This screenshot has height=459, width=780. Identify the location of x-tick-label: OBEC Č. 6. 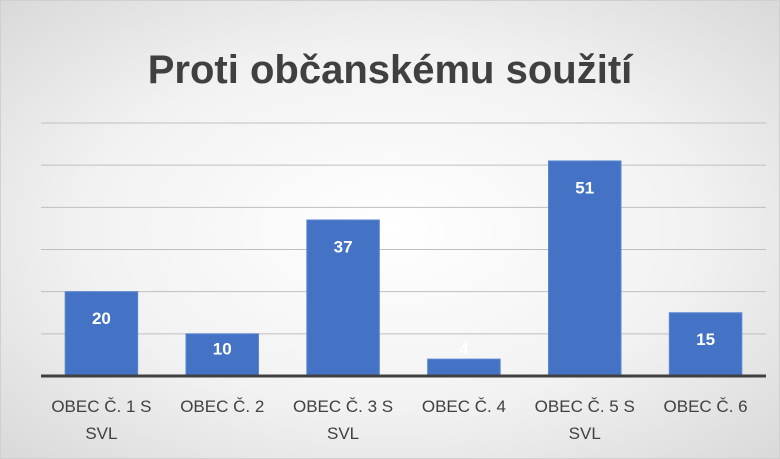
(705, 406).